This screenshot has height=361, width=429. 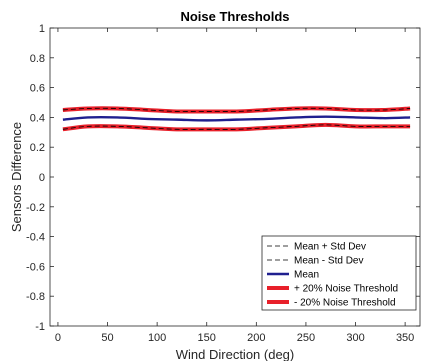 What do you see at coordinates (16, 177) in the screenshot?
I see `y-axis-title: Sensors Difference` at bounding box center [16, 177].